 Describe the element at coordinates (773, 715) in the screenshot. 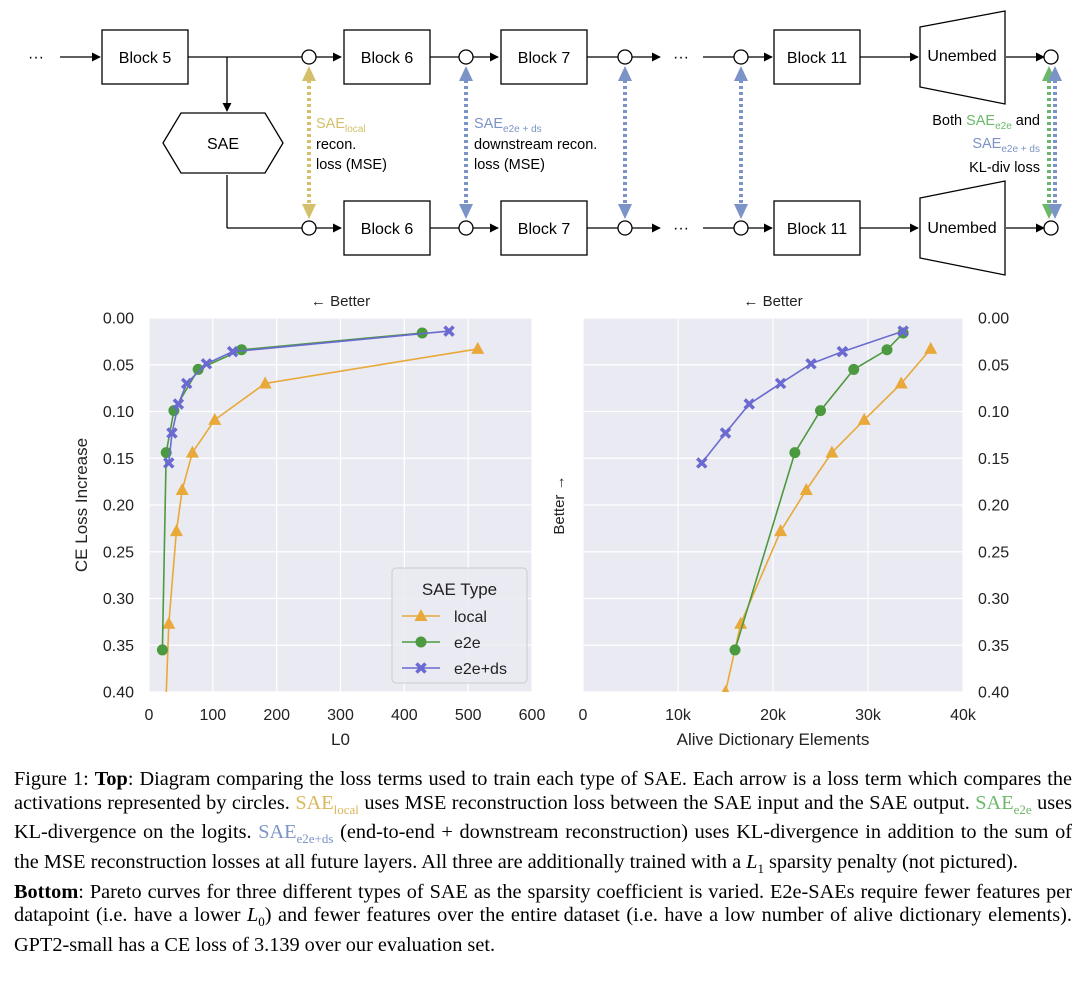

I see `x-tick-label: 20k` at that location.